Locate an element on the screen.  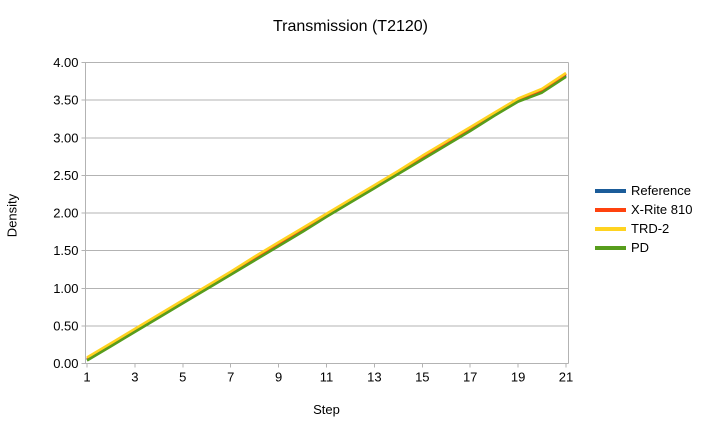
legend-item: Reference is located at coordinates (643, 190).